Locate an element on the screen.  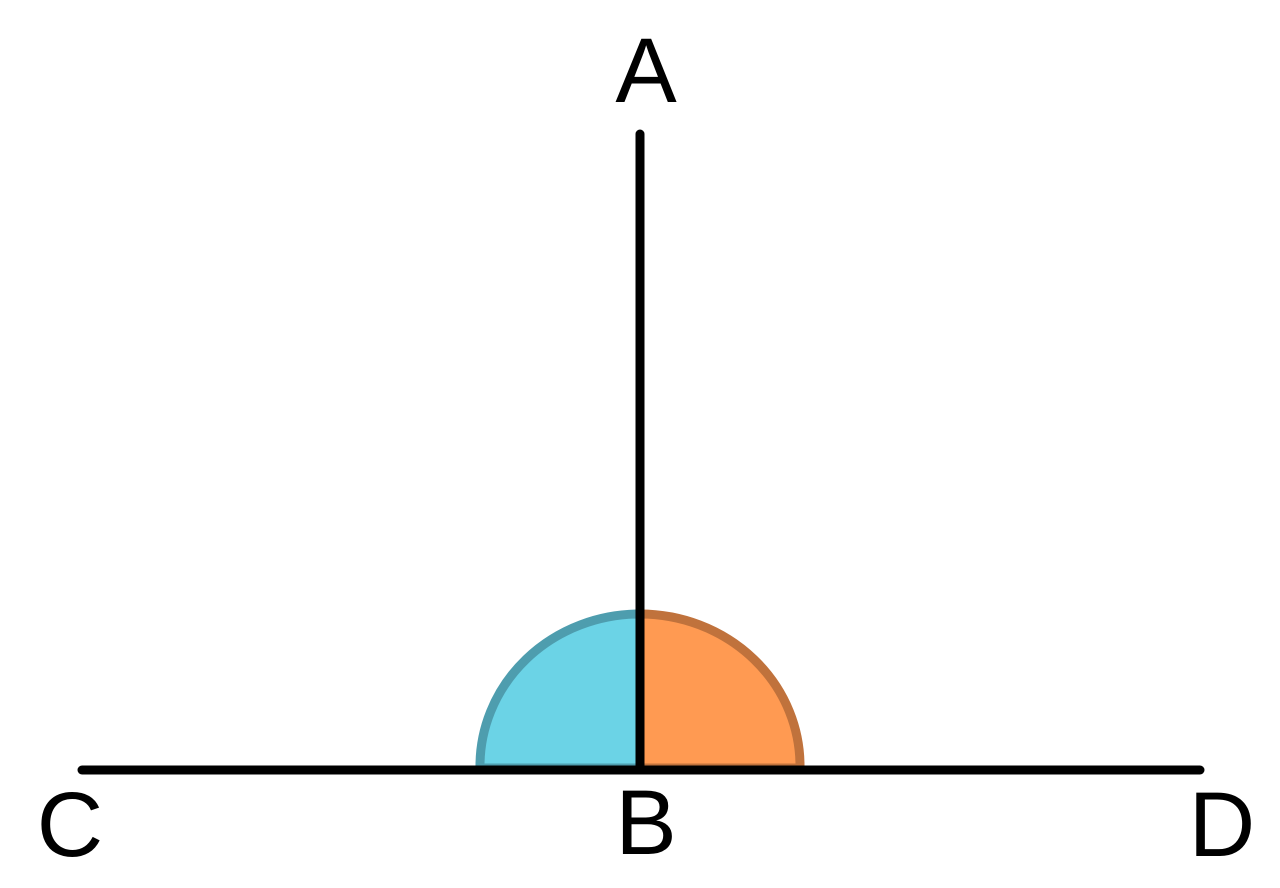
point-label-b: B is located at coordinates (645, 823).